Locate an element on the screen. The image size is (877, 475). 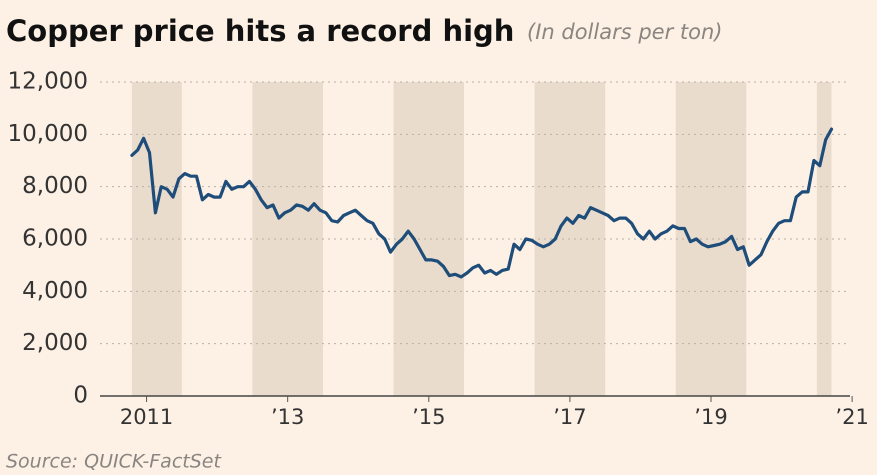
chart-subtitle: (In dollars per ton) is located at coordinates (624, 32).